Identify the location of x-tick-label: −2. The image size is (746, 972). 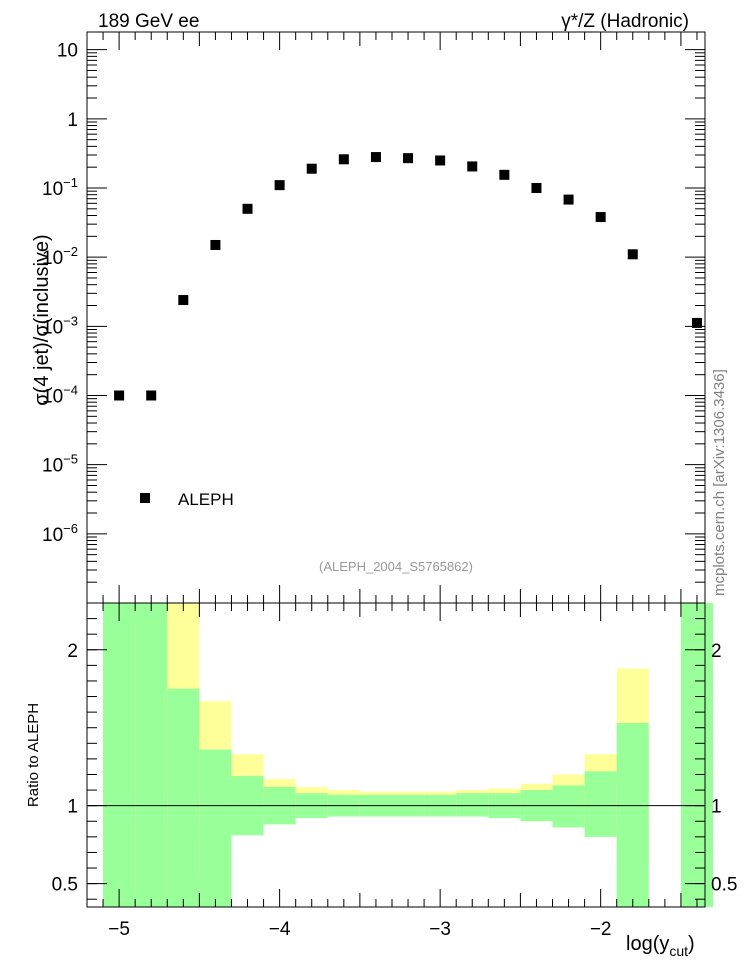
(601, 929).